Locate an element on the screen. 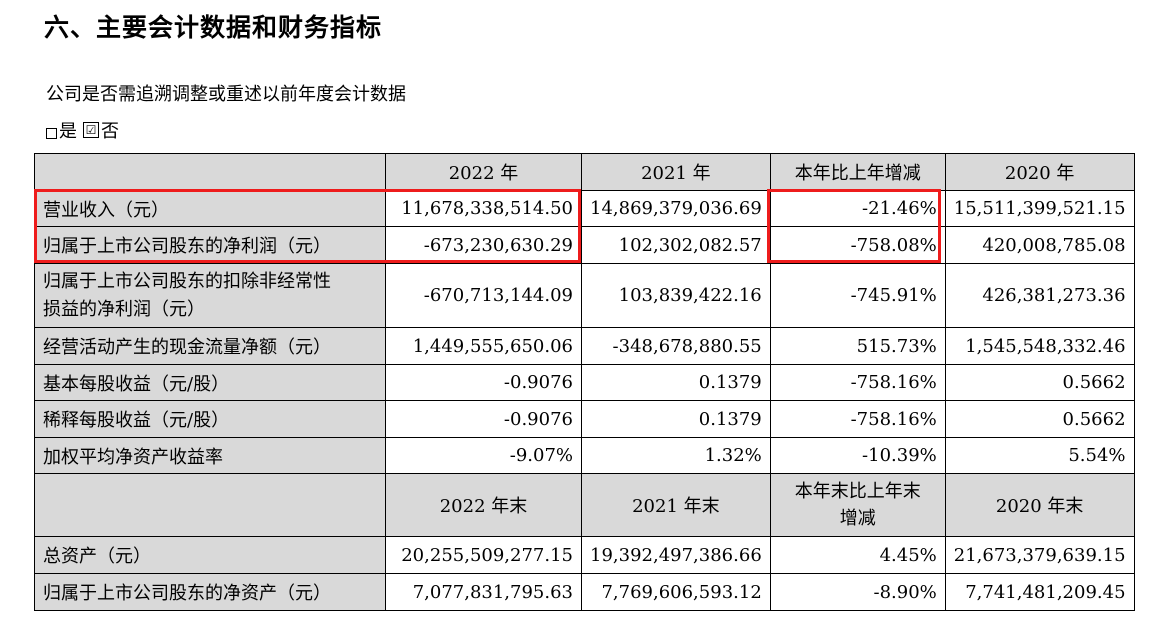 The image size is (1168, 623). row-label-basic-eps: 基本每股收益（元/股） is located at coordinates (210, 382).